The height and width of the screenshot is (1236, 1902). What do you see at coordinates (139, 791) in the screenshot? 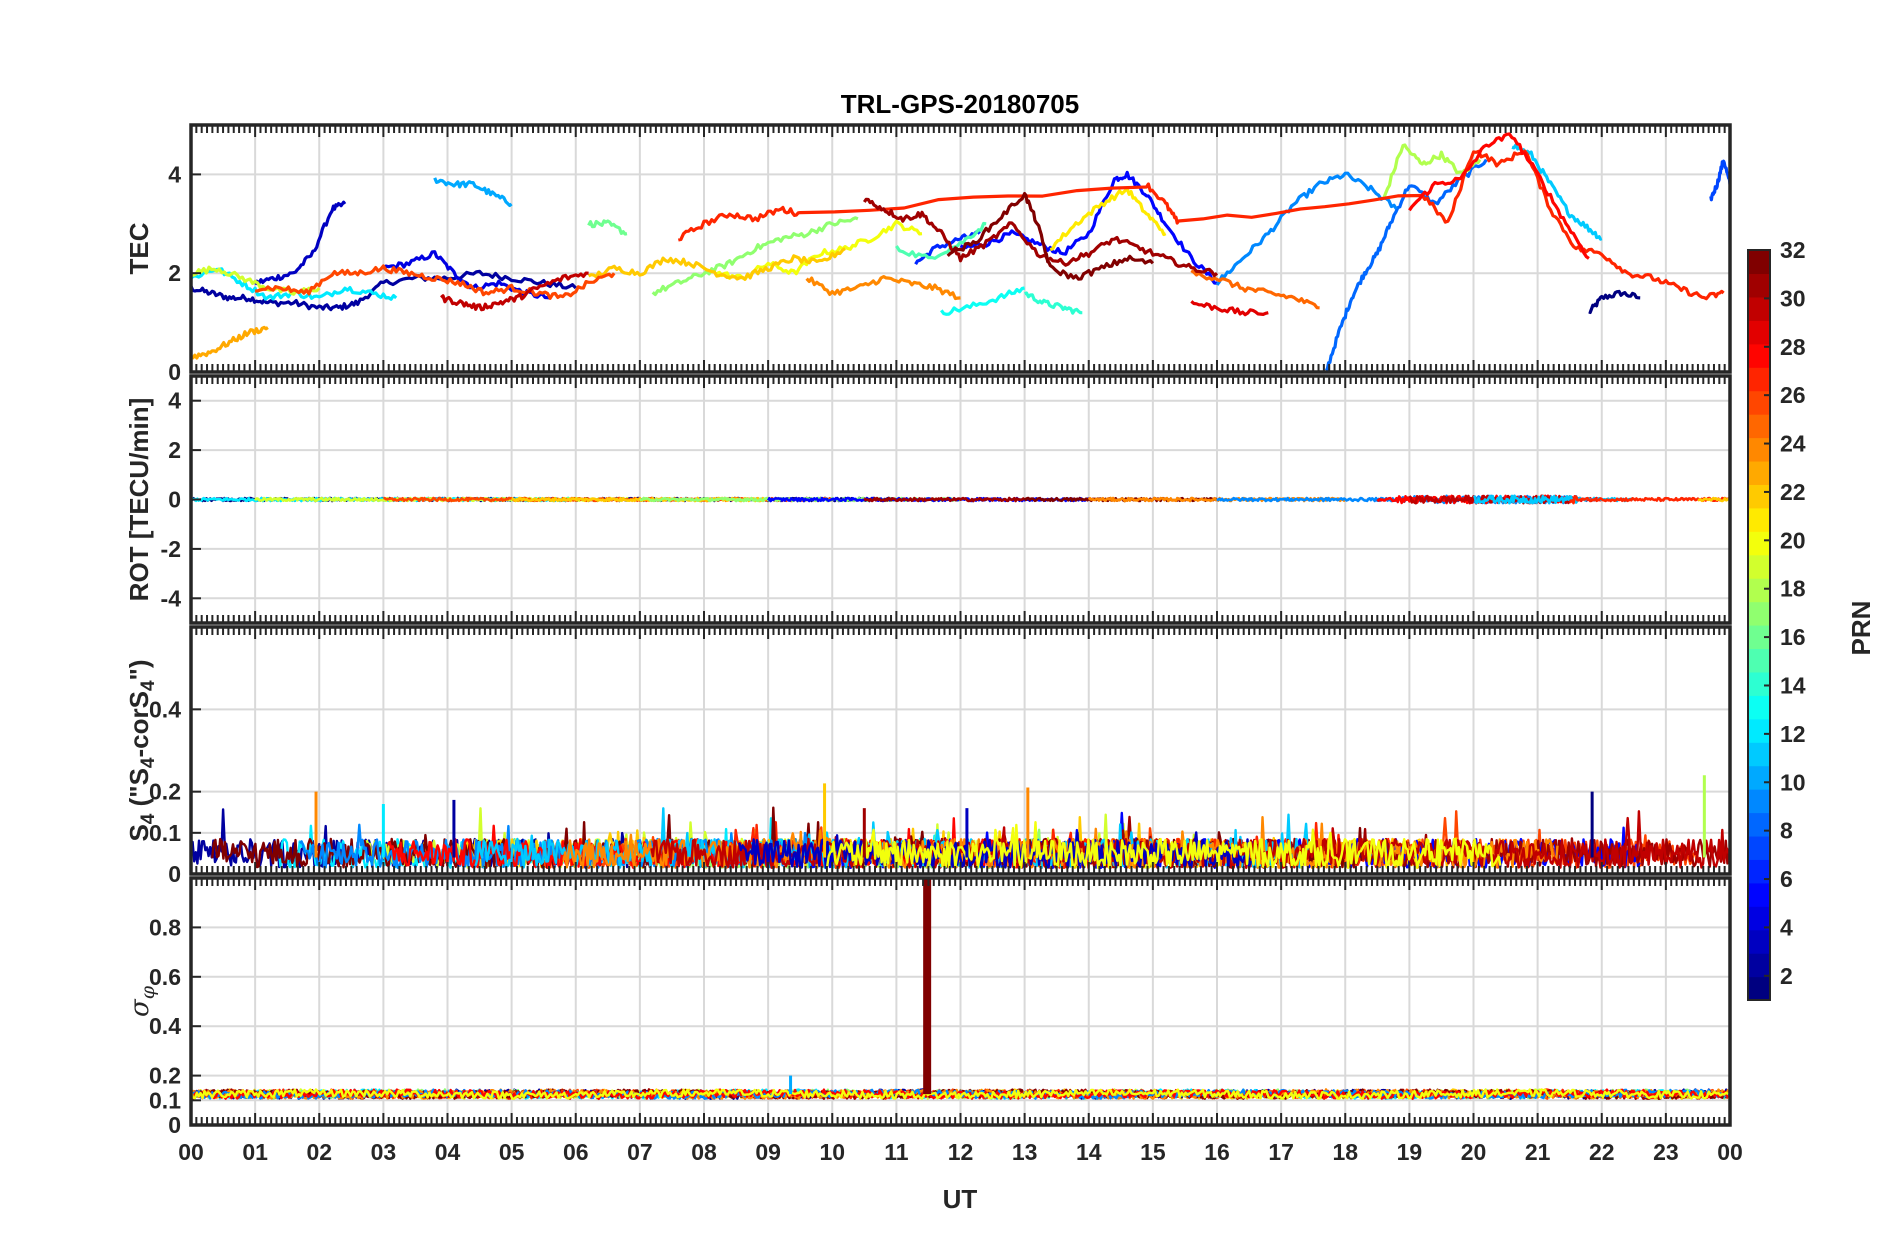
I see `y-label-part: ("S` at bounding box center [139, 791].